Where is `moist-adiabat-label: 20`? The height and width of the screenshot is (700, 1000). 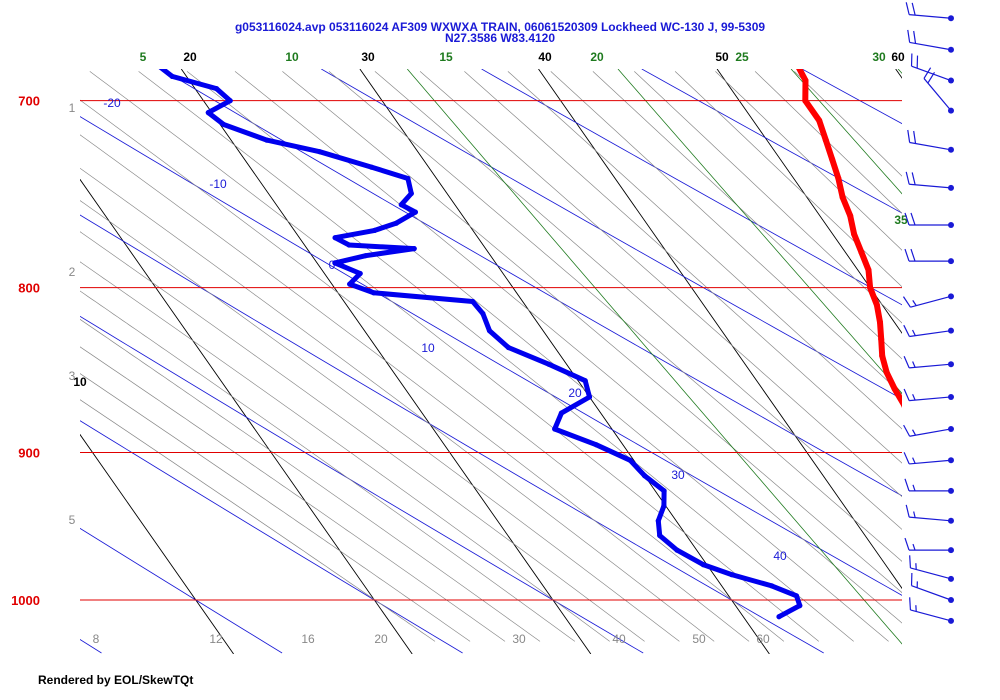
moist-adiabat-label: 20 is located at coordinates (381, 639).